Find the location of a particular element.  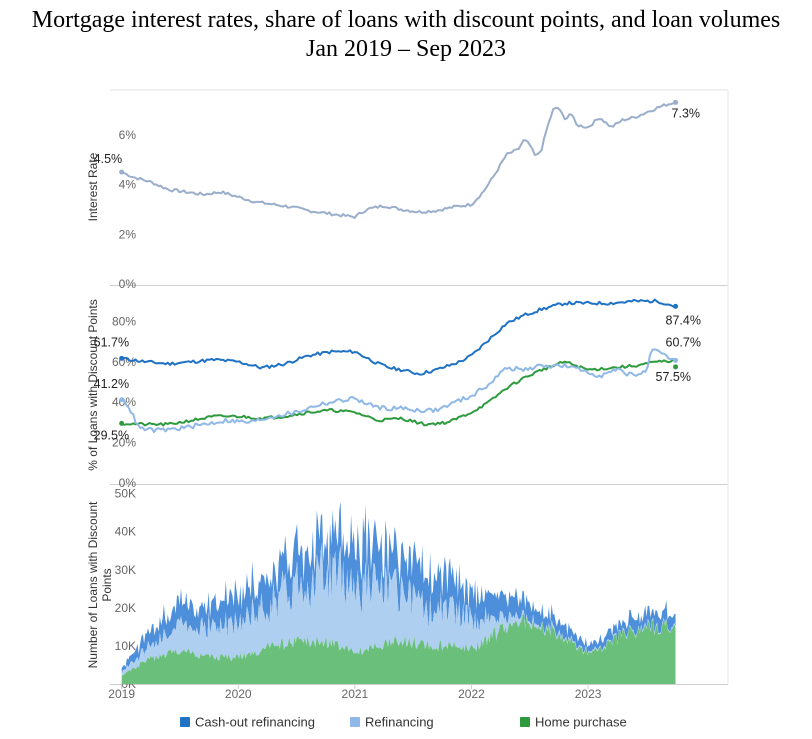

x-tick-label: 2022 is located at coordinates (471, 694).